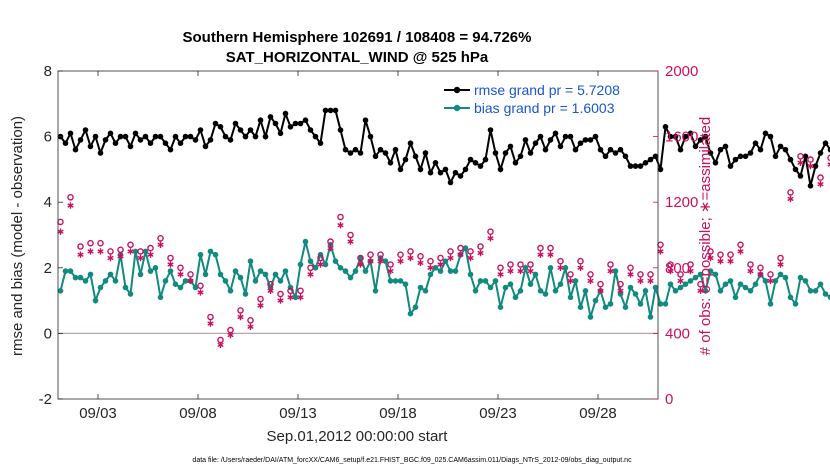 The height and width of the screenshot is (470, 830). I want to click on left-y-tick-label: 0, so click(48, 333).